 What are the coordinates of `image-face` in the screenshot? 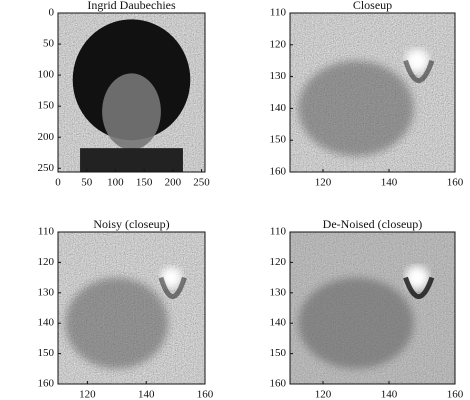 It's located at (131, 111).